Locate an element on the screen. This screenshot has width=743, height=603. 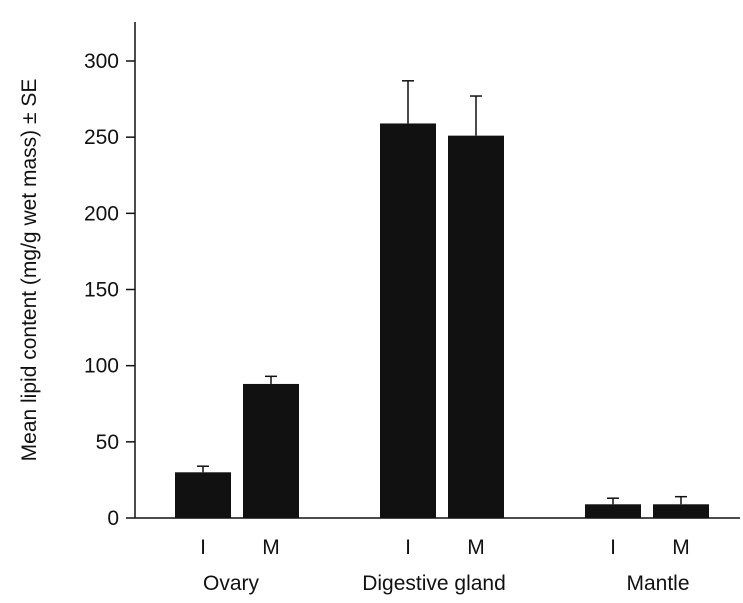
y-axis-title: Mean lipid content (mg/g wet mass) ± SE is located at coordinates (29, 270).